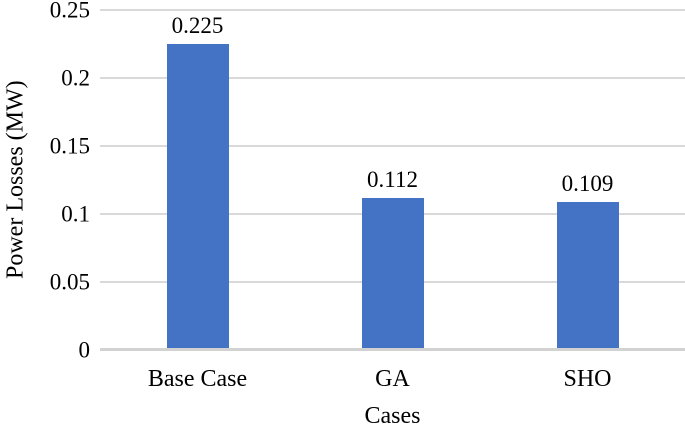  Describe the element at coordinates (75, 78) in the screenshot. I see `y-tick-label: 0.2` at that location.